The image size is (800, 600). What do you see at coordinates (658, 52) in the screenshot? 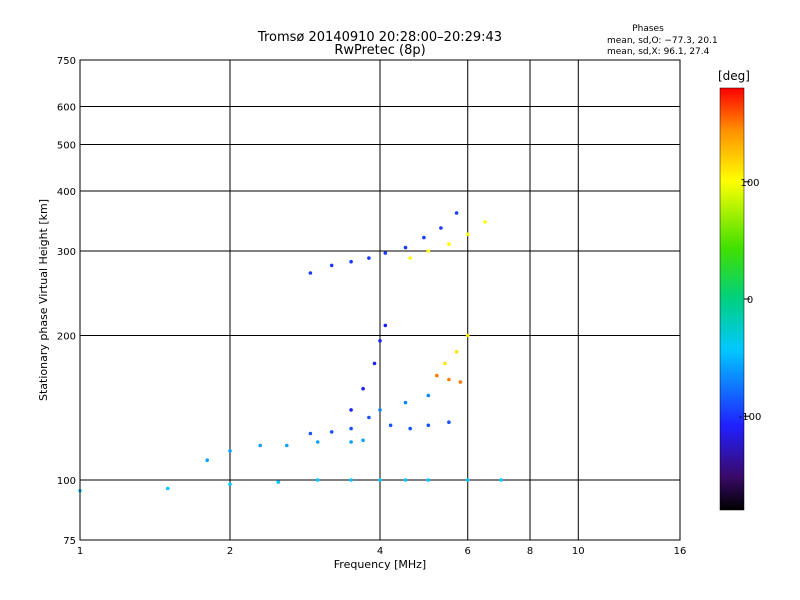
I see `stats-x-line: mean, sd,X: 96.1, 27.4` at bounding box center [658, 52].